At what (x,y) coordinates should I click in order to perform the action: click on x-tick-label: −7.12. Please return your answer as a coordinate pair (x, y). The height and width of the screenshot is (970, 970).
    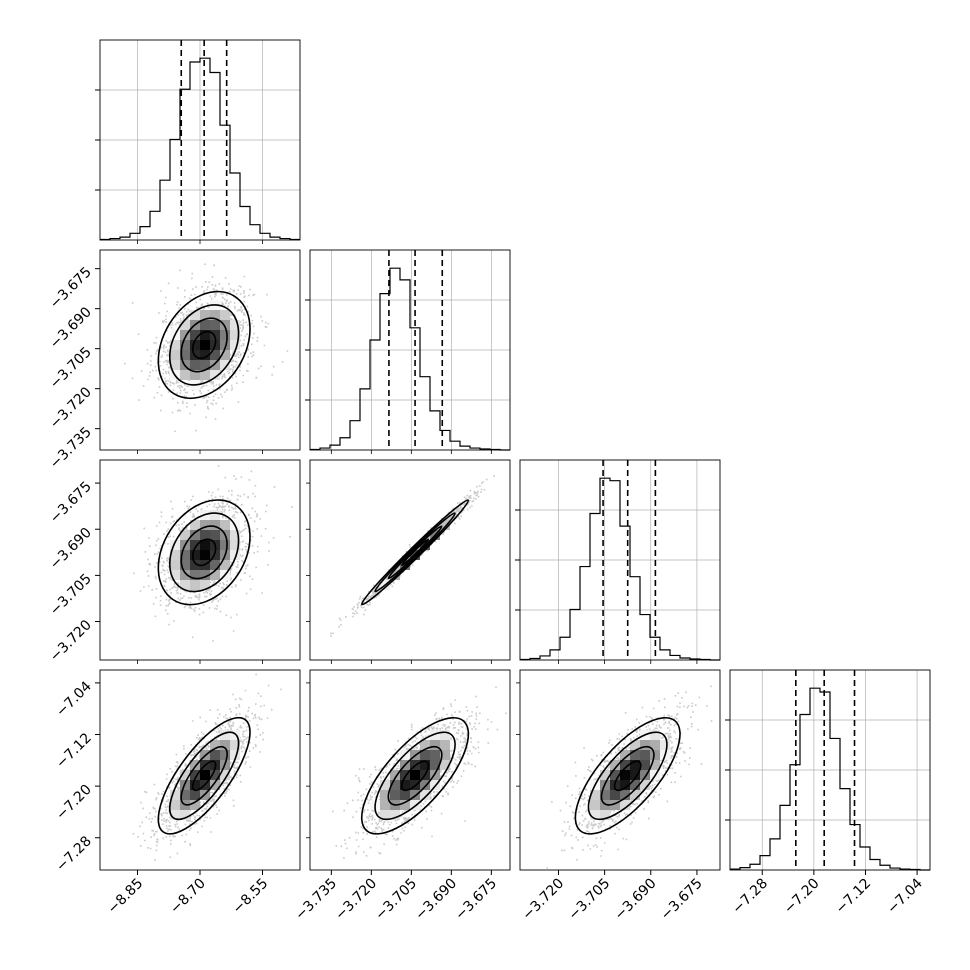
    Looking at the image, I should click on (854, 897).